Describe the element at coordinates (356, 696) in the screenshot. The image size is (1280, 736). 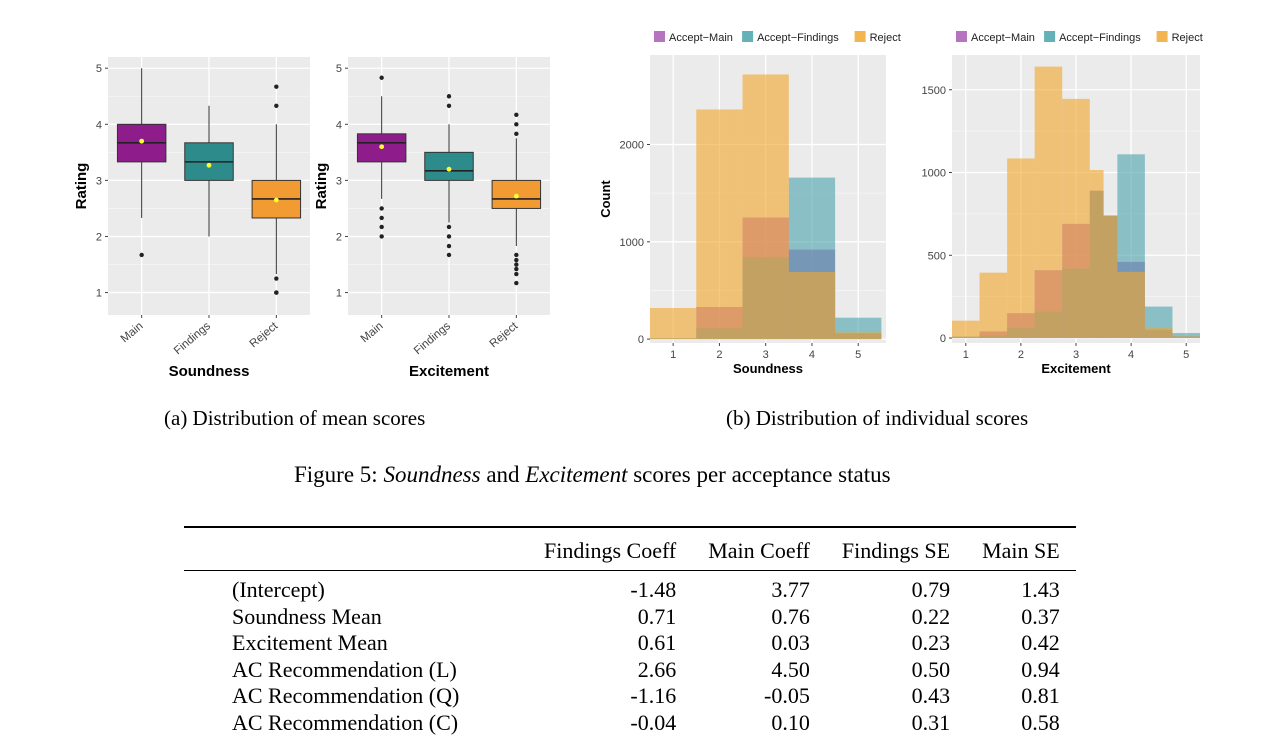
I see `row-label: AC Recommendation (Q)` at that location.